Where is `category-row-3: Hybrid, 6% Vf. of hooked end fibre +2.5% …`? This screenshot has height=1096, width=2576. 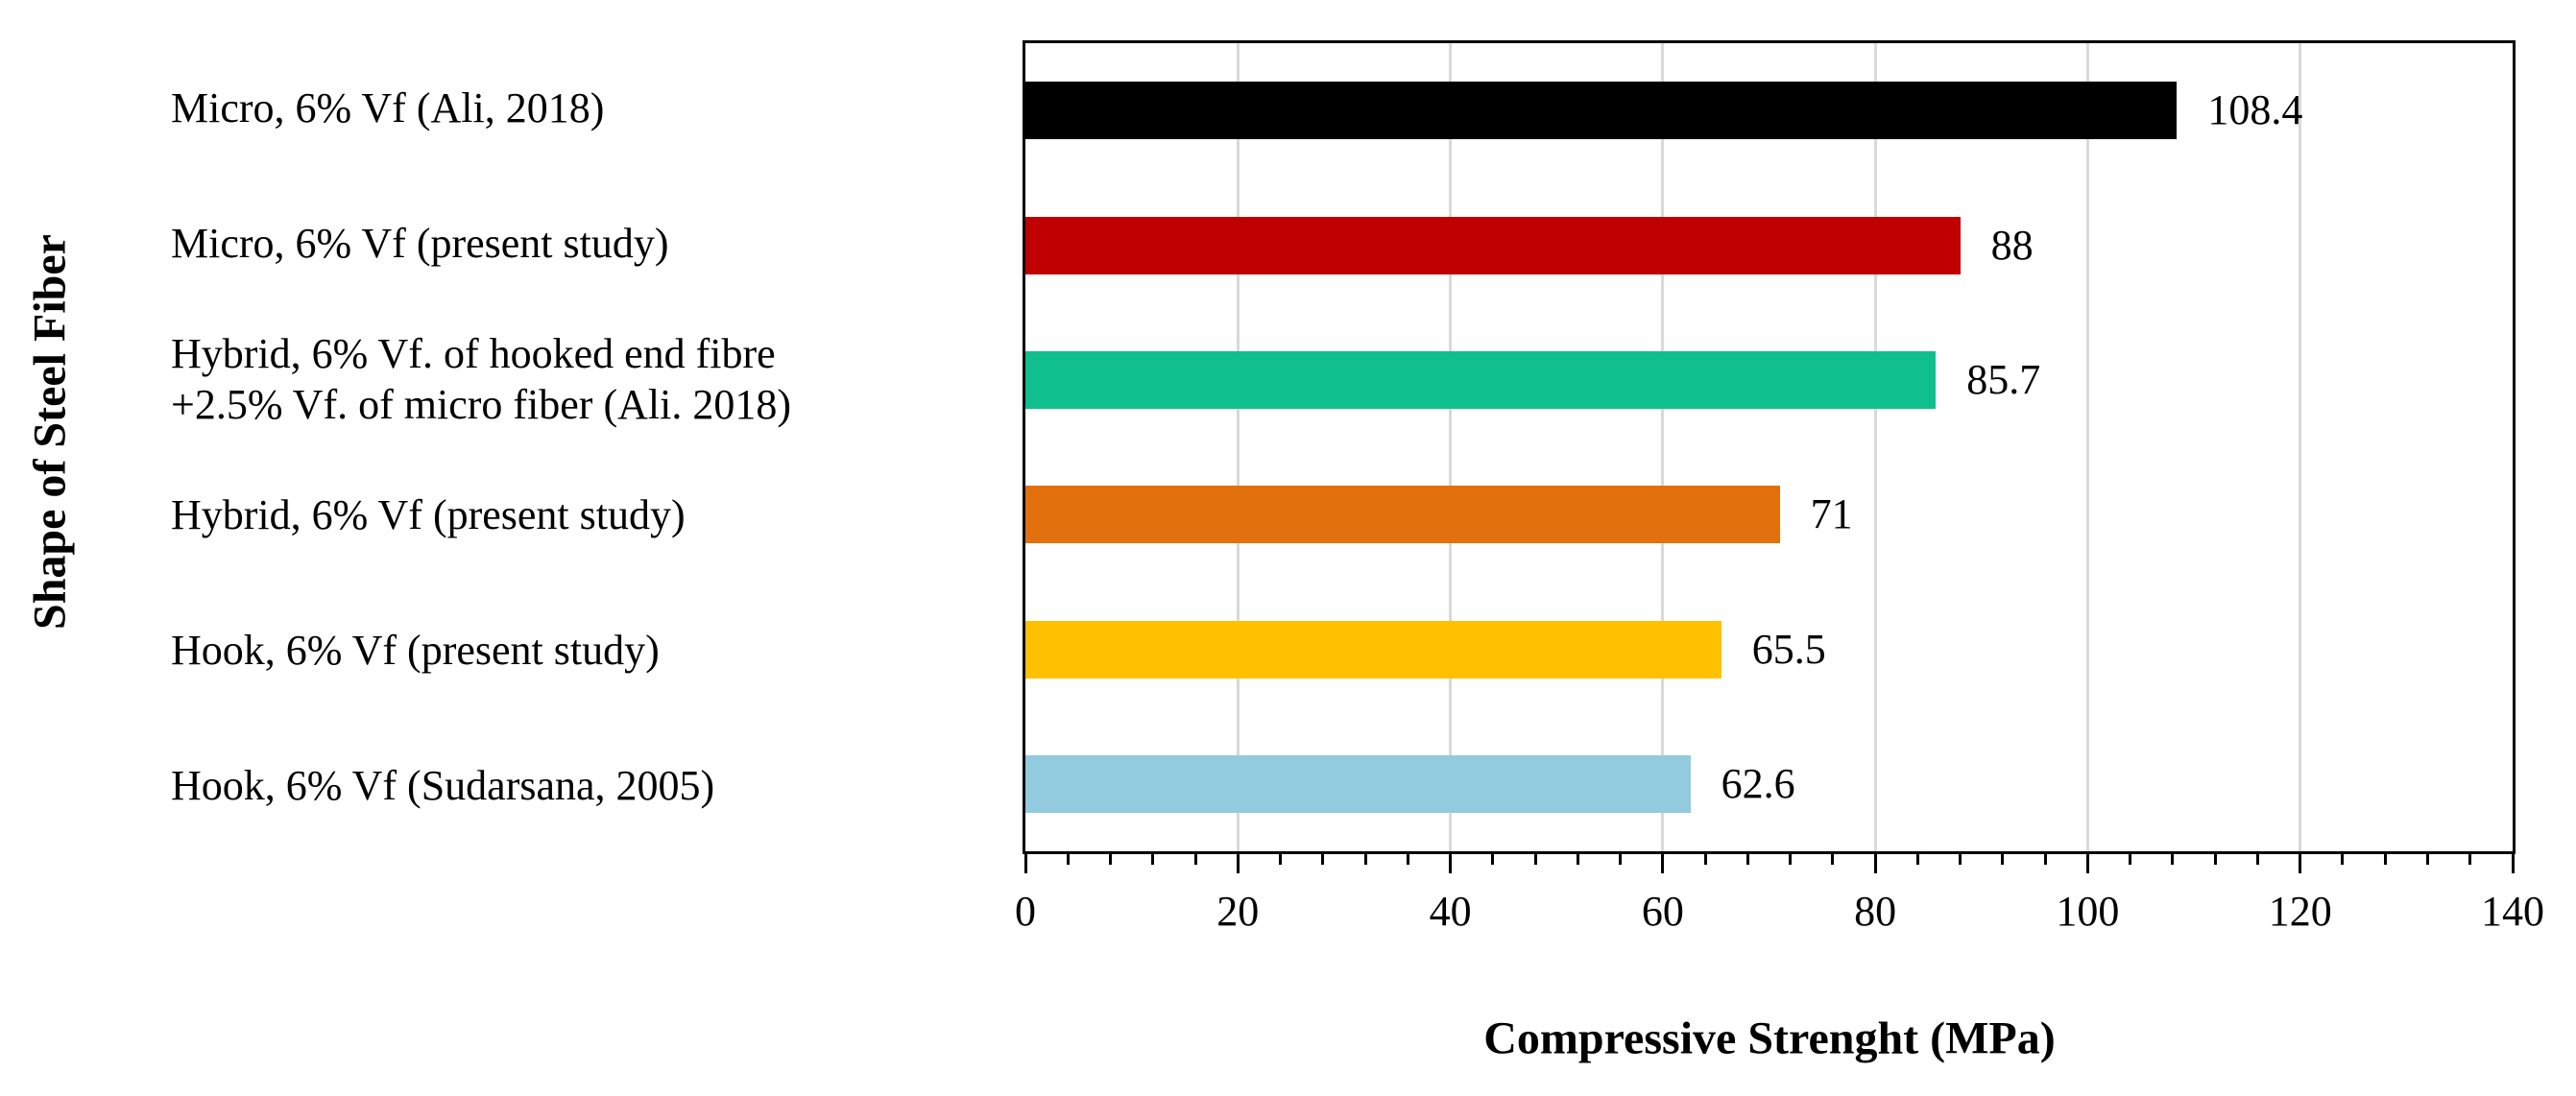 category-row-3: Hybrid, 6% Vf. of hooked end fibre +2.5% … is located at coordinates (591, 379).